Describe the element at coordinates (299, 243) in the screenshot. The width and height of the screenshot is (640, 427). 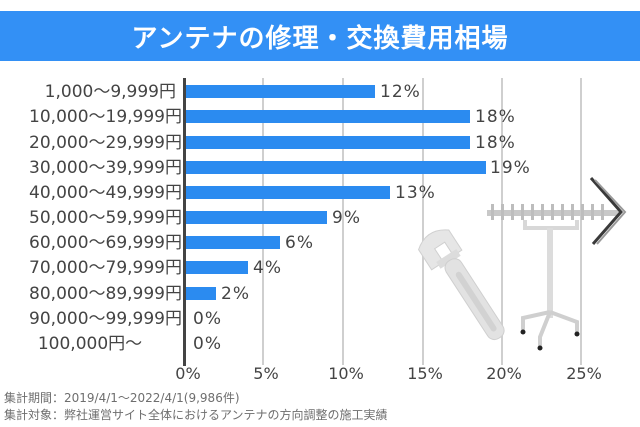
I see `value-label: 6%` at that location.